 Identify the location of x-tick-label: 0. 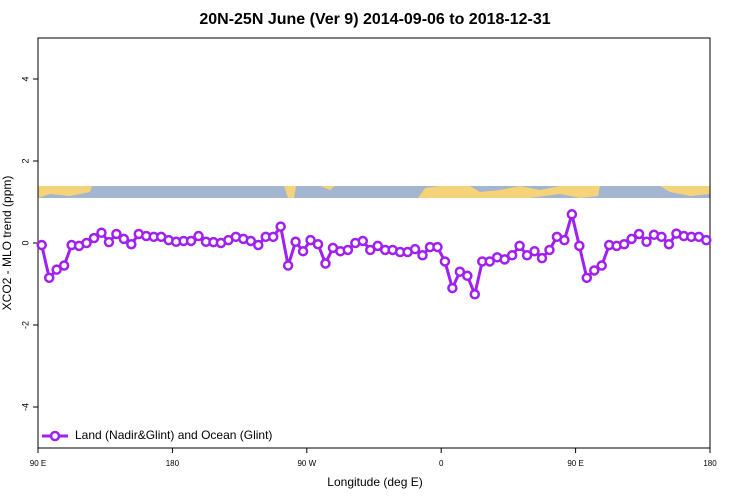
(441, 463).